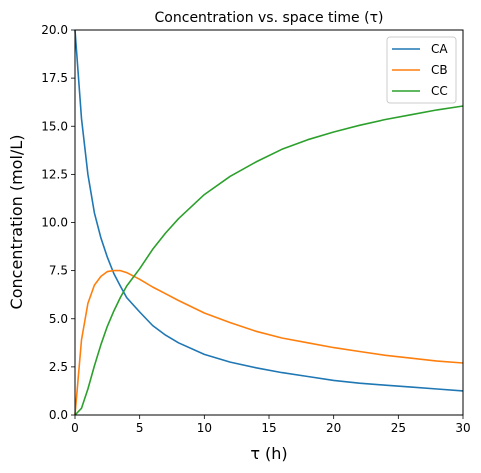 The image size is (481, 473). I want to click on y-axis-label: Concentration (mol/L), so click(16, 222).